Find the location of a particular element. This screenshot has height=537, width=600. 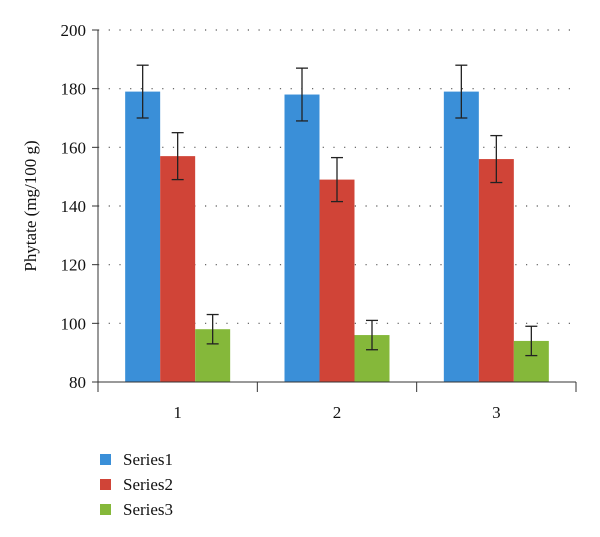

y-axis-label: Phytate (mg/100 g) is located at coordinates (30, 205).